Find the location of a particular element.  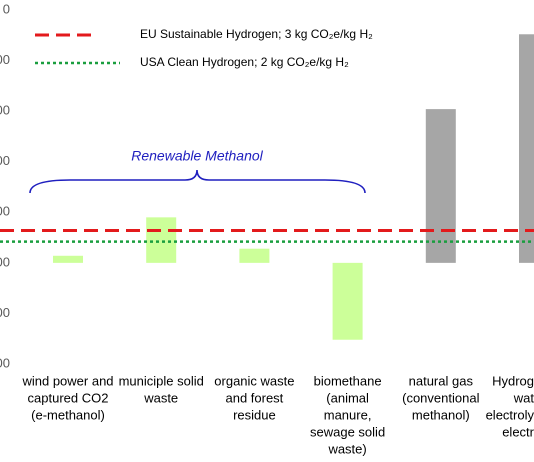

x-tick-label: (e-methanol) is located at coordinates (68, 414).